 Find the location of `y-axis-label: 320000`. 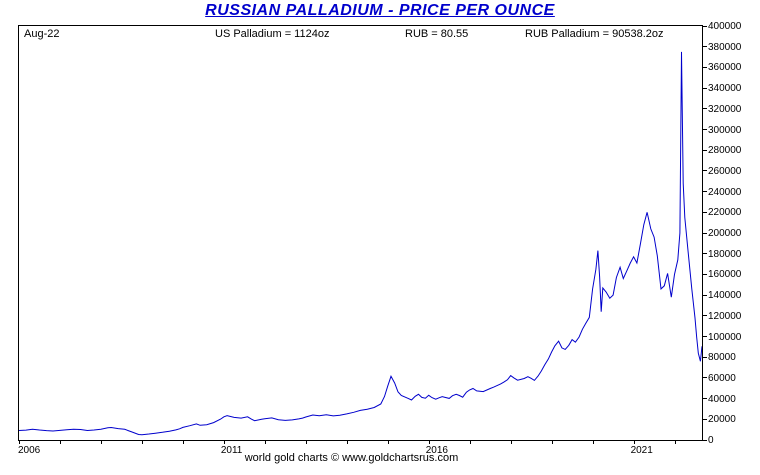

y-axis-label: 320000 is located at coordinates (725, 109).